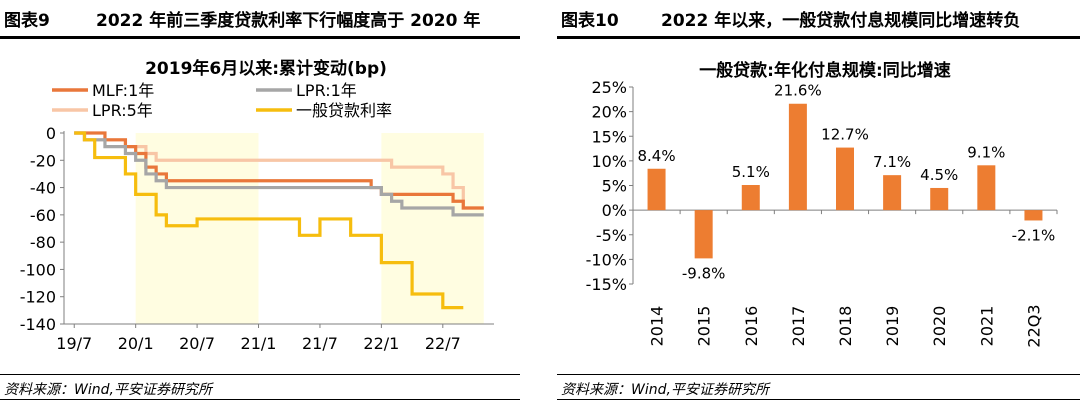 The width and height of the screenshot is (1080, 408). I want to click on bar-2017, so click(797, 157).